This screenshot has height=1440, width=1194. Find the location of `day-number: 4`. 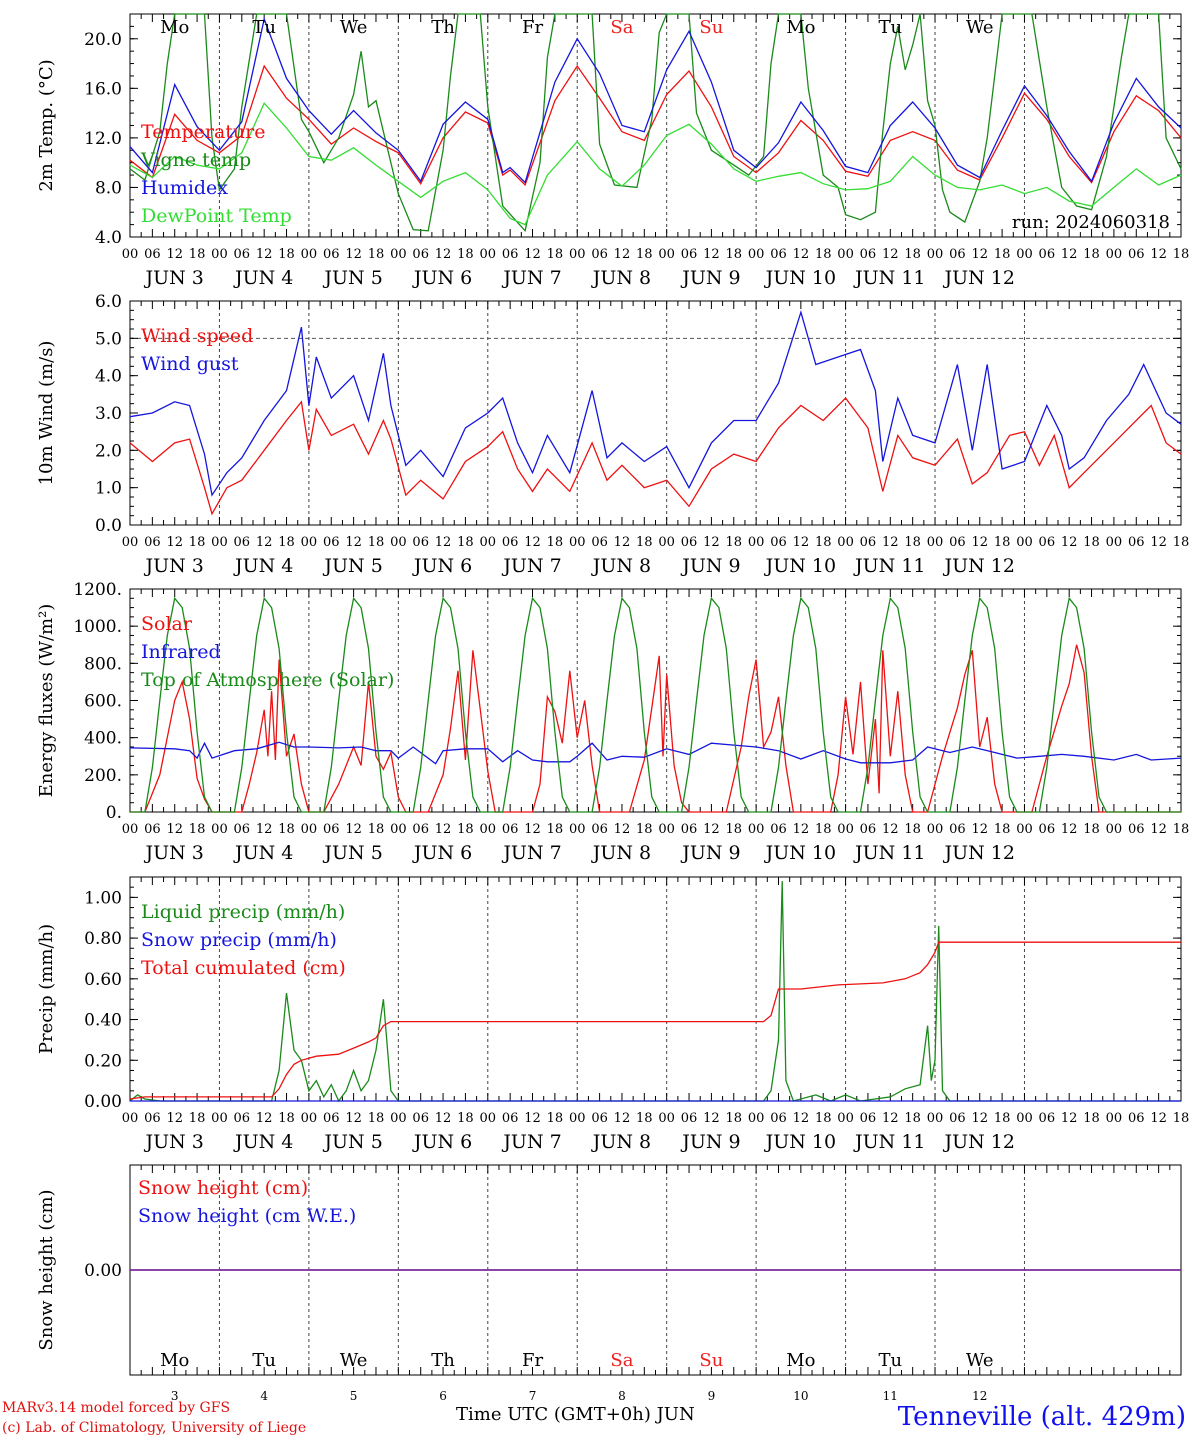

day-number: 4 is located at coordinates (264, 1396).